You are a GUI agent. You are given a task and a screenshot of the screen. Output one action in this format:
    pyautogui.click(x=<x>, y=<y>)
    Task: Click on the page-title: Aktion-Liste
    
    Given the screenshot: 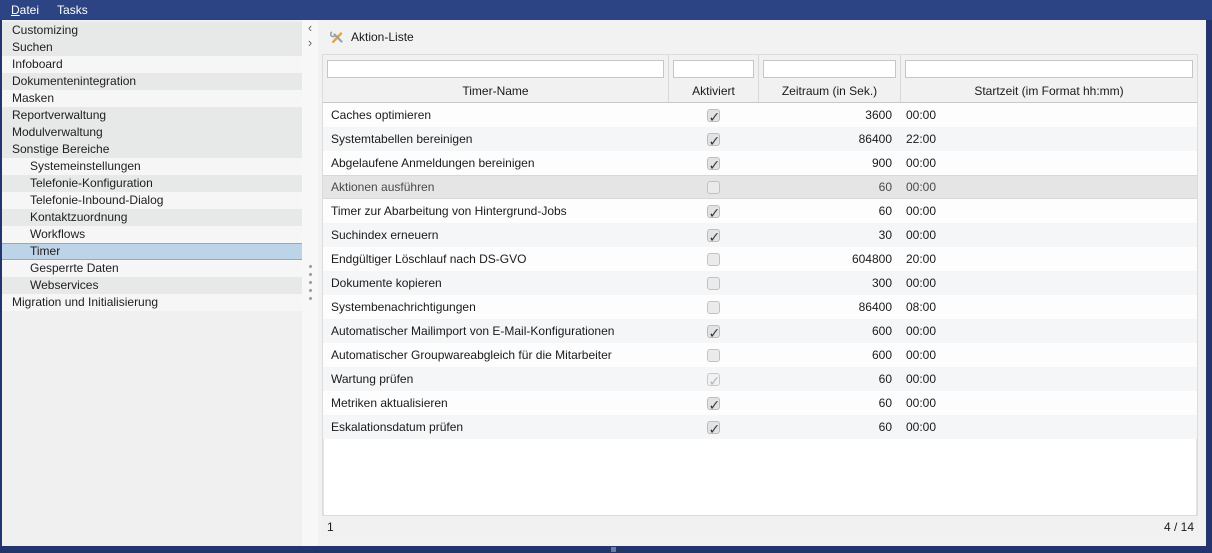 What is the action you would take?
    pyautogui.click(x=382, y=37)
    